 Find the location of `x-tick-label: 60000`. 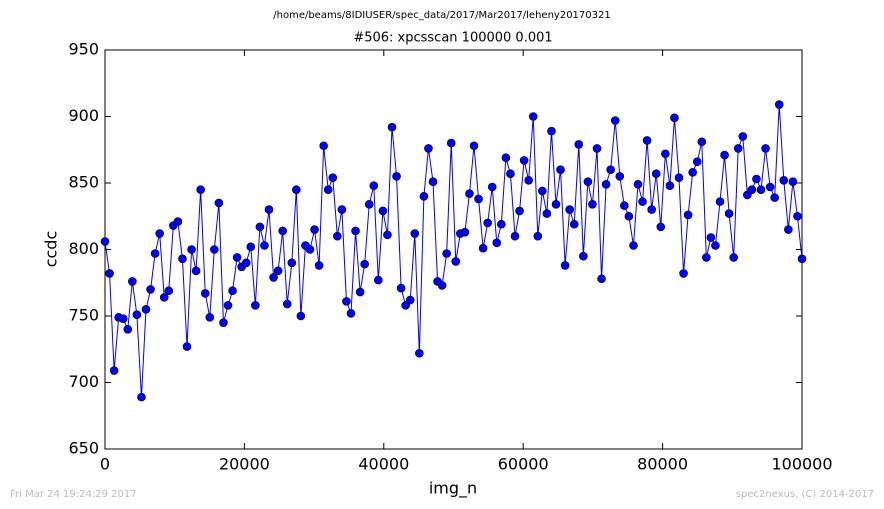

x-tick-label: 60000 is located at coordinates (523, 464).